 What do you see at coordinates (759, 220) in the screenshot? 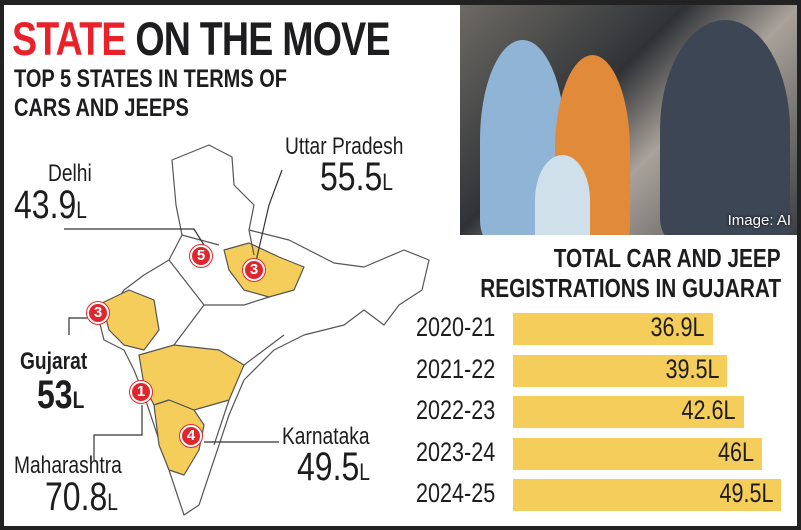
I see `photo-credit: Image: AI` at bounding box center [759, 220].